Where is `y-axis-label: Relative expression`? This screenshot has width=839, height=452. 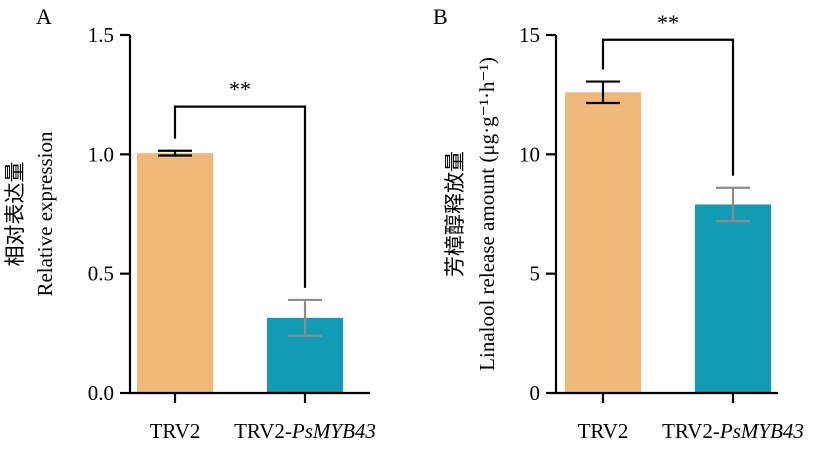 y-axis-label: Relative expression is located at coordinates (45, 214).